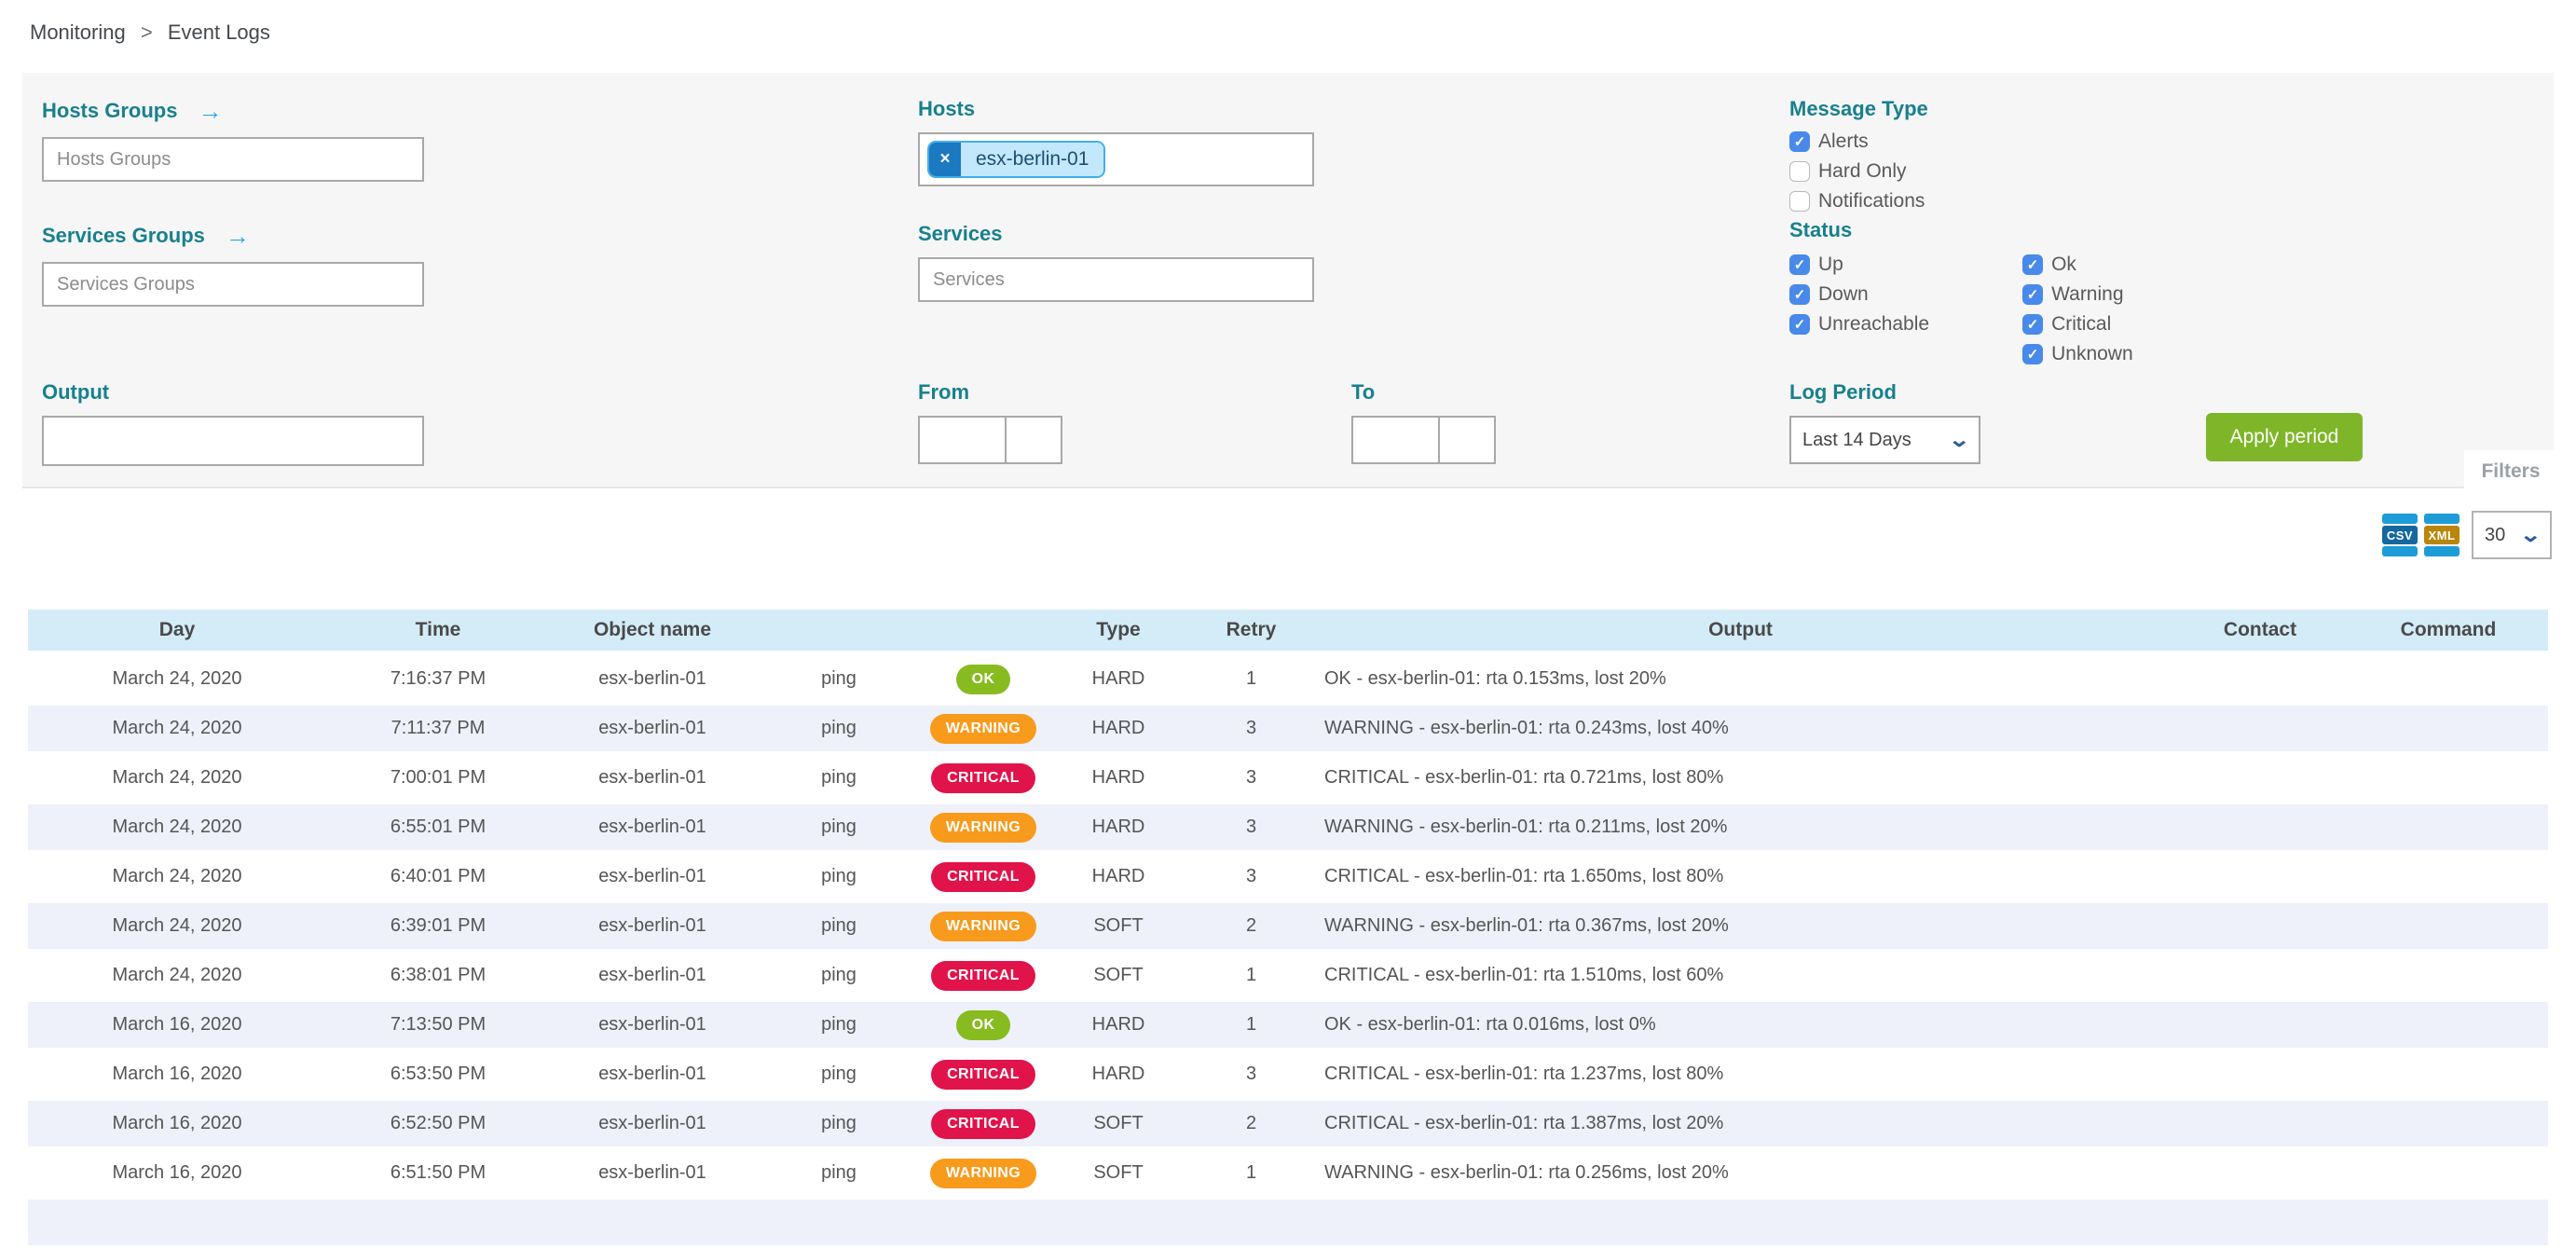 The image size is (2576, 1249). Describe the element at coordinates (1116, 279) in the screenshot. I see `services-input` at that location.